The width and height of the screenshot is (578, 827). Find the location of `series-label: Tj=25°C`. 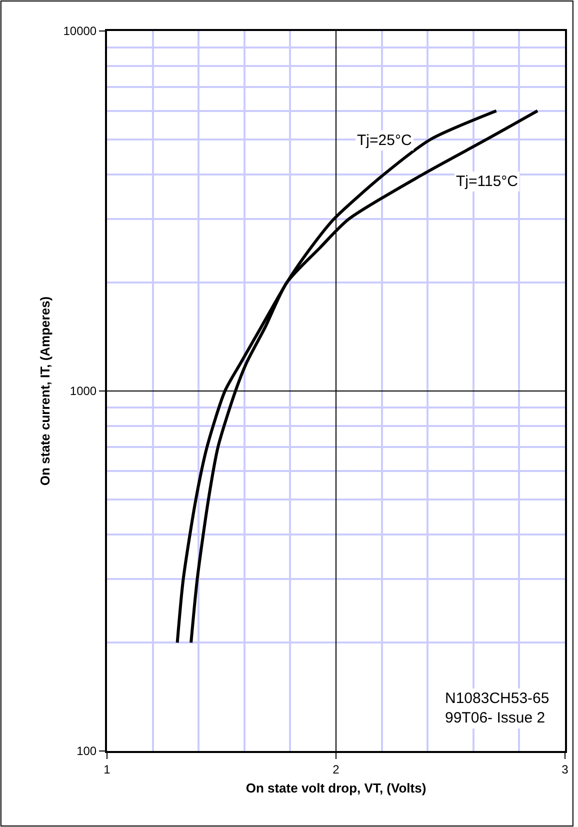

series-label: Tj=25°C is located at coordinates (384, 140).